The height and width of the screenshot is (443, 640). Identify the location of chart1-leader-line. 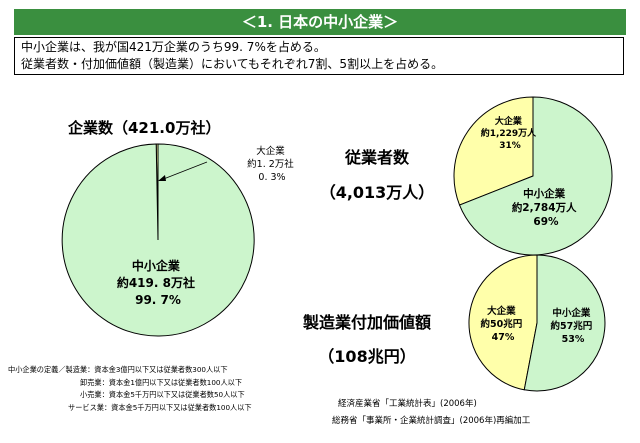
(184, 171).